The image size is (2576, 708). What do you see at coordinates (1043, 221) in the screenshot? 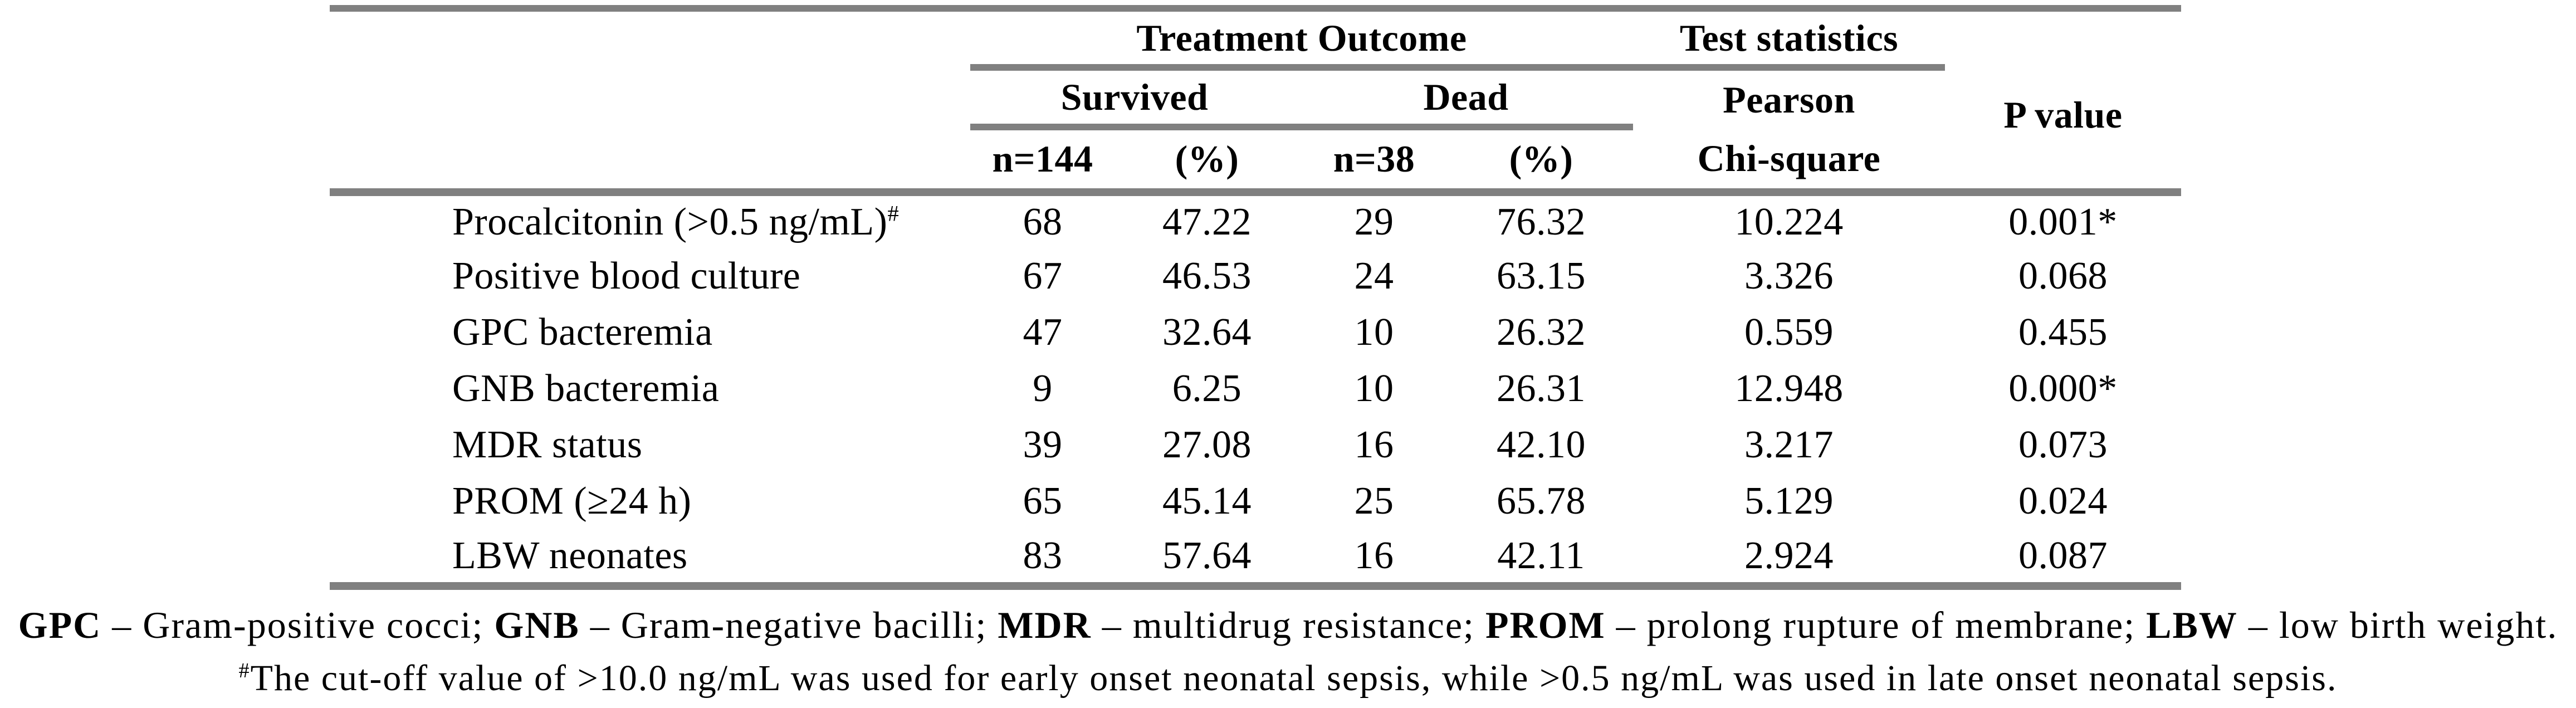
I see `cell-n-survived: 68` at bounding box center [1043, 221].